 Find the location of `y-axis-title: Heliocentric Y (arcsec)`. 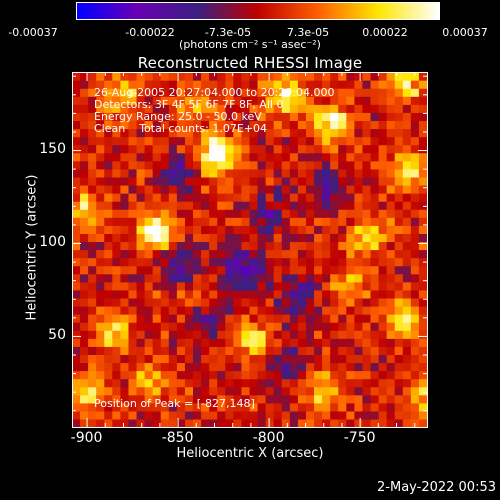

y-axis-title: Heliocentric Y (arcsec) is located at coordinates (32, 247).